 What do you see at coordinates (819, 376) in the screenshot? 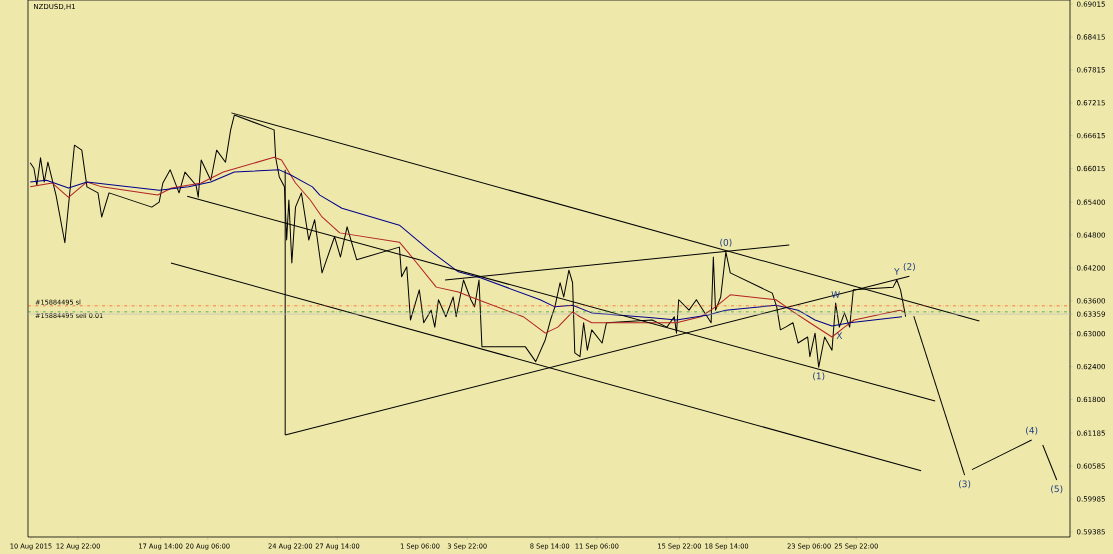
I see `annotation: (1)` at bounding box center [819, 376].